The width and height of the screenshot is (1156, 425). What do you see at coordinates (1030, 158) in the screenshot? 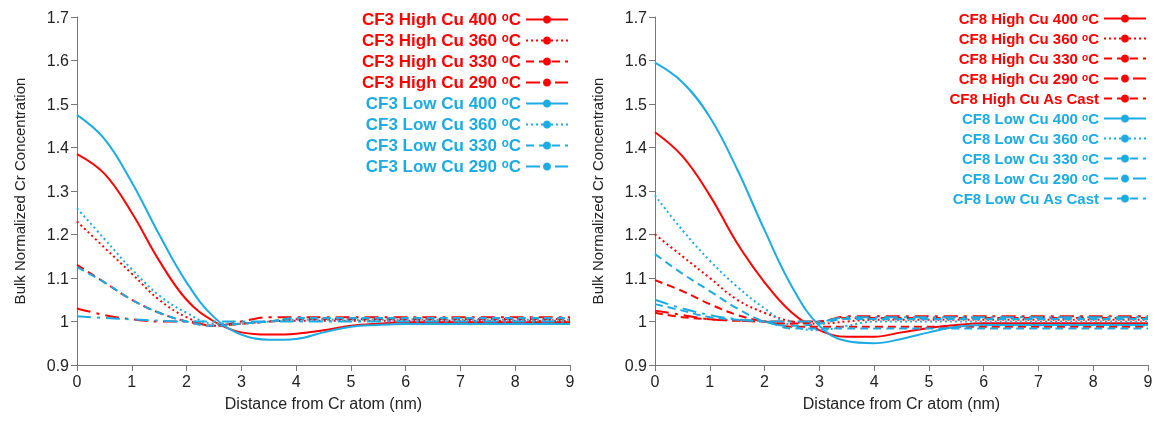
I see `legend-label: CF8 Low Cu 330 ᵒC` at bounding box center [1030, 158].